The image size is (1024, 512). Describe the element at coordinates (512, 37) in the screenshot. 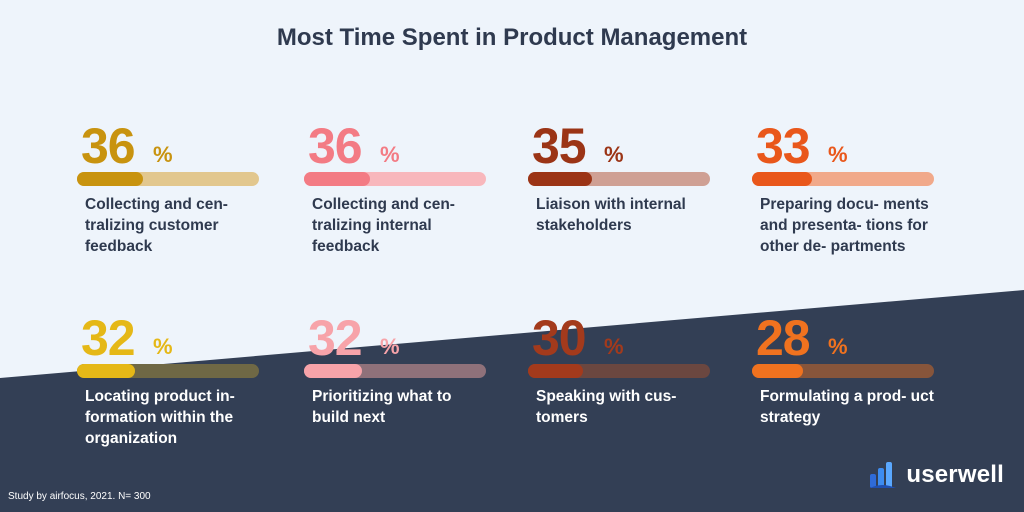

I see `page-title: Most Time Spent in Product Management` at that location.